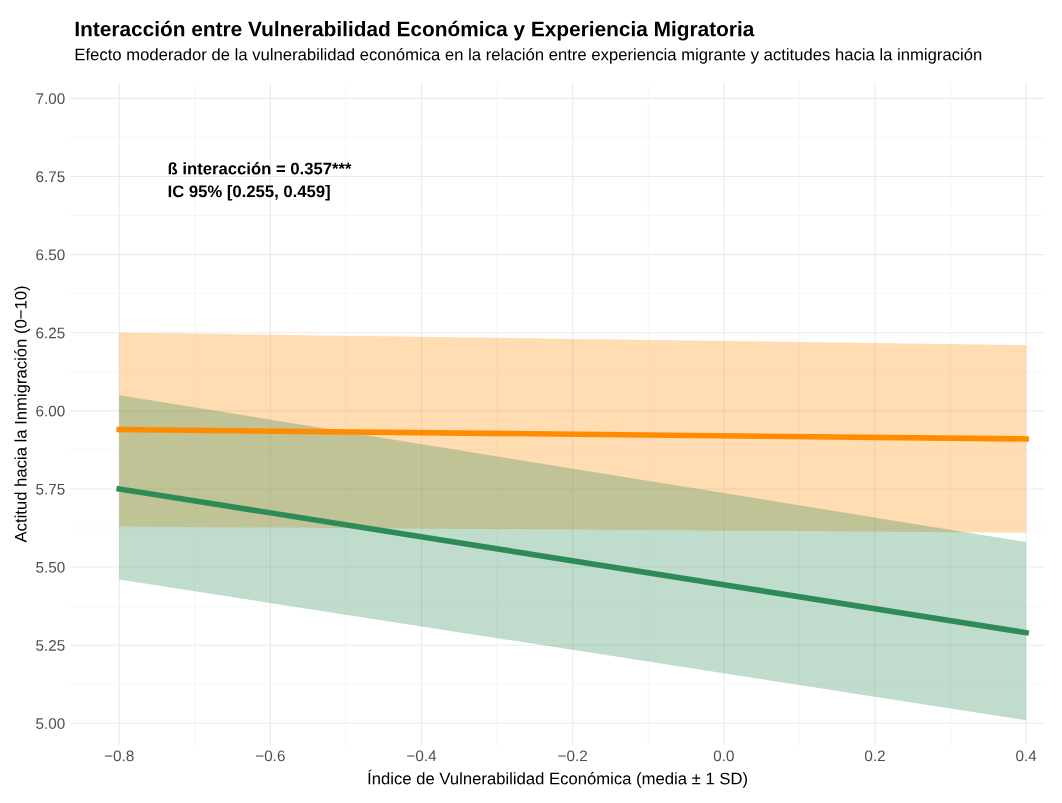 The width and height of the screenshot is (1062, 803). What do you see at coordinates (119, 756) in the screenshot?
I see `x-tick-label: −0.8` at bounding box center [119, 756].